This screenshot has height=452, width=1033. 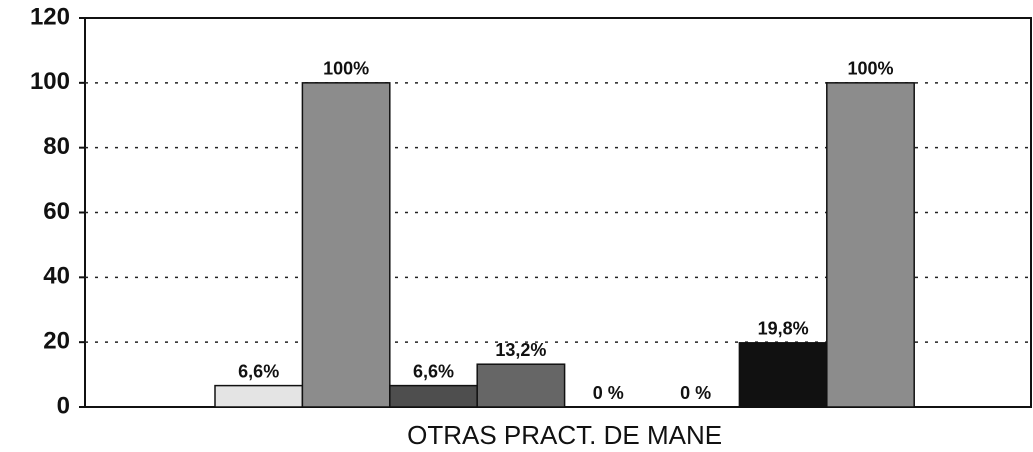 I want to click on value-label: 19,8%, so click(x=783, y=329).